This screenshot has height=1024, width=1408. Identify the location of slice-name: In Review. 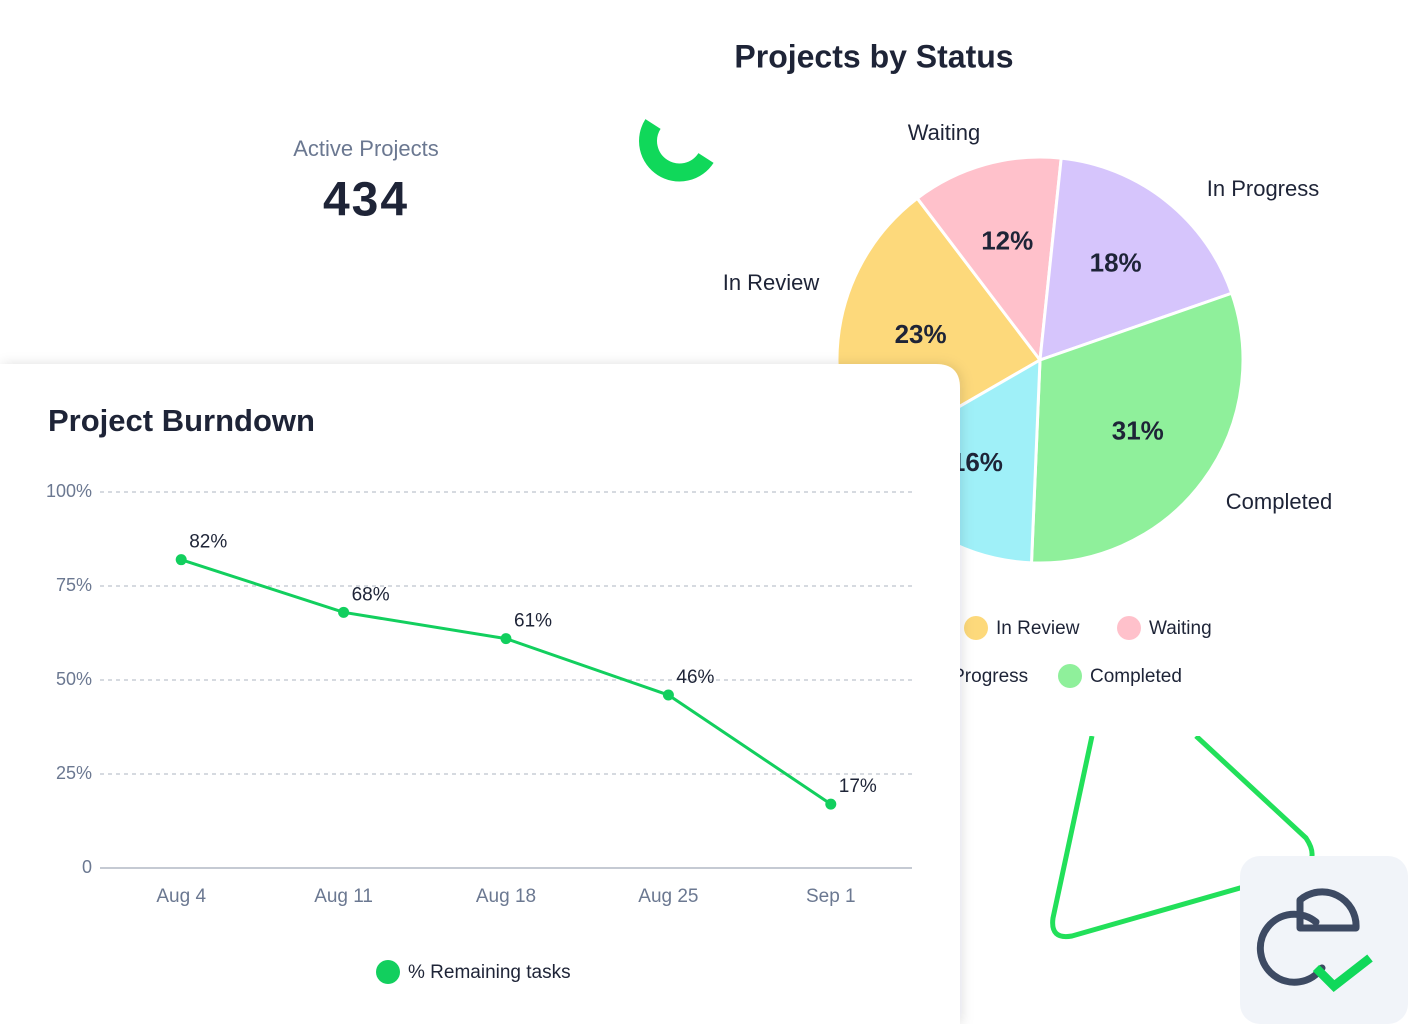
(771, 282).